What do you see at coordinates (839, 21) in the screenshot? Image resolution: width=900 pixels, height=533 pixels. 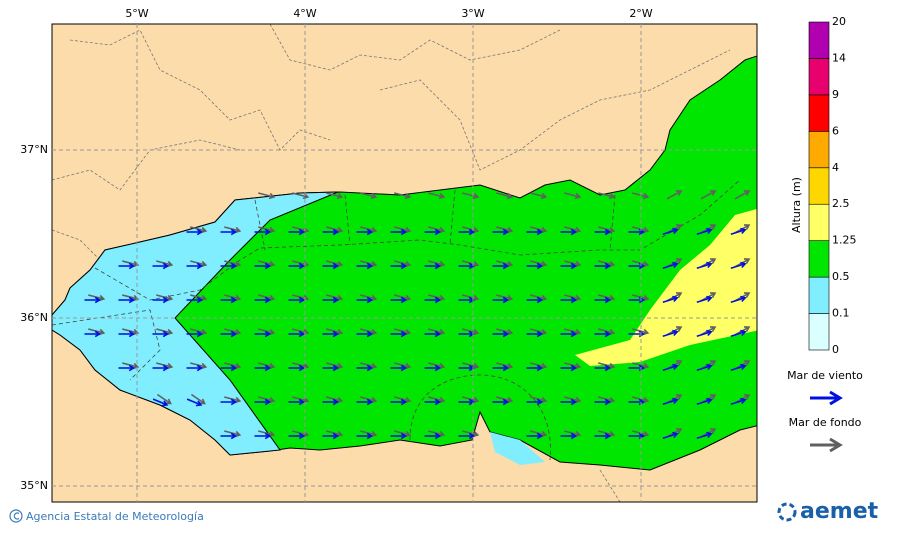 I see `colorbar-label: 20` at bounding box center [839, 21].